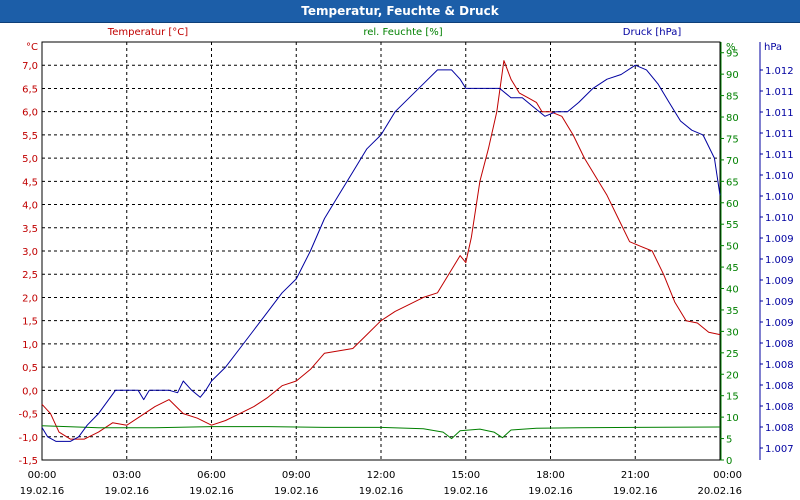 This screenshot has height=500, width=800. Describe the element at coordinates (28, 415) in the screenshot. I see `temperature-tick-label: -0,5` at that location.